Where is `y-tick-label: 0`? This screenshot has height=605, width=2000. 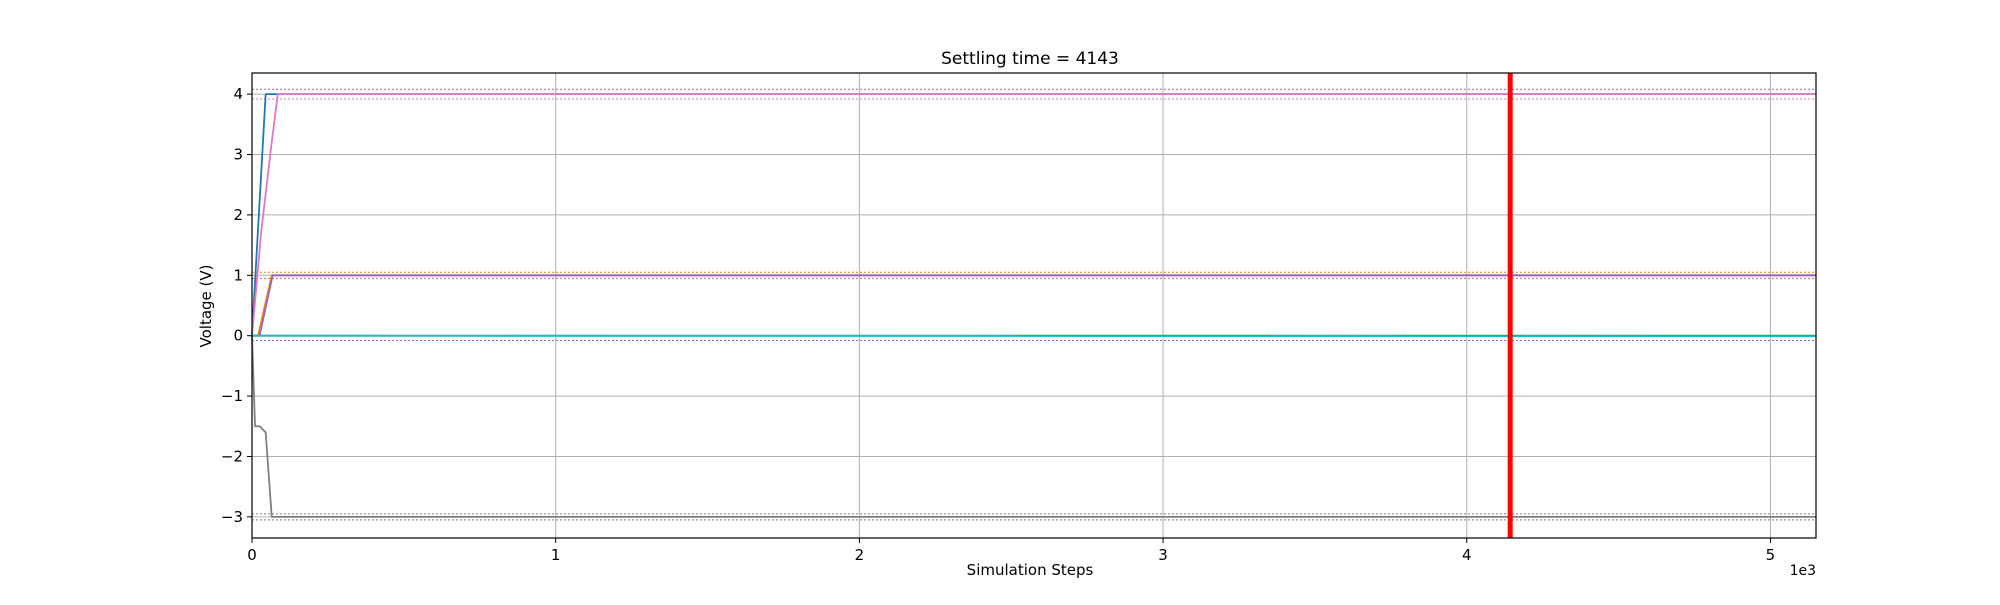 y-tick-label: 0 is located at coordinates (238, 336).